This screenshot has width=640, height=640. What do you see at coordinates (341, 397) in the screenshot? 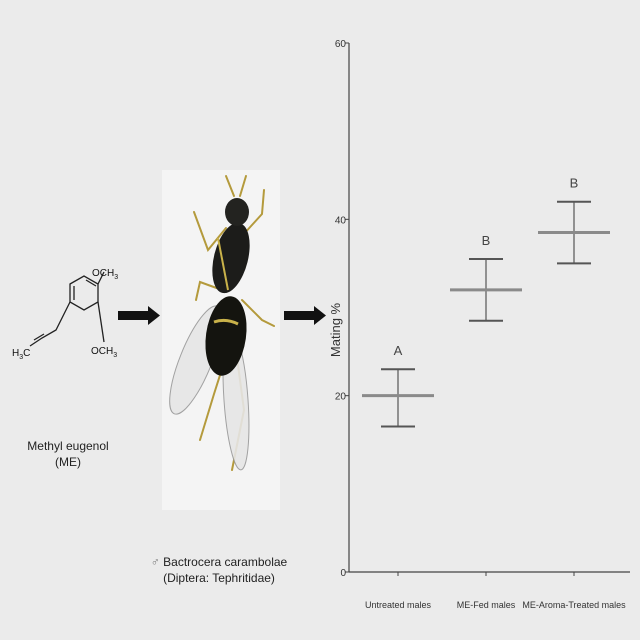
I see `y-tick-label: 20` at bounding box center [341, 397].